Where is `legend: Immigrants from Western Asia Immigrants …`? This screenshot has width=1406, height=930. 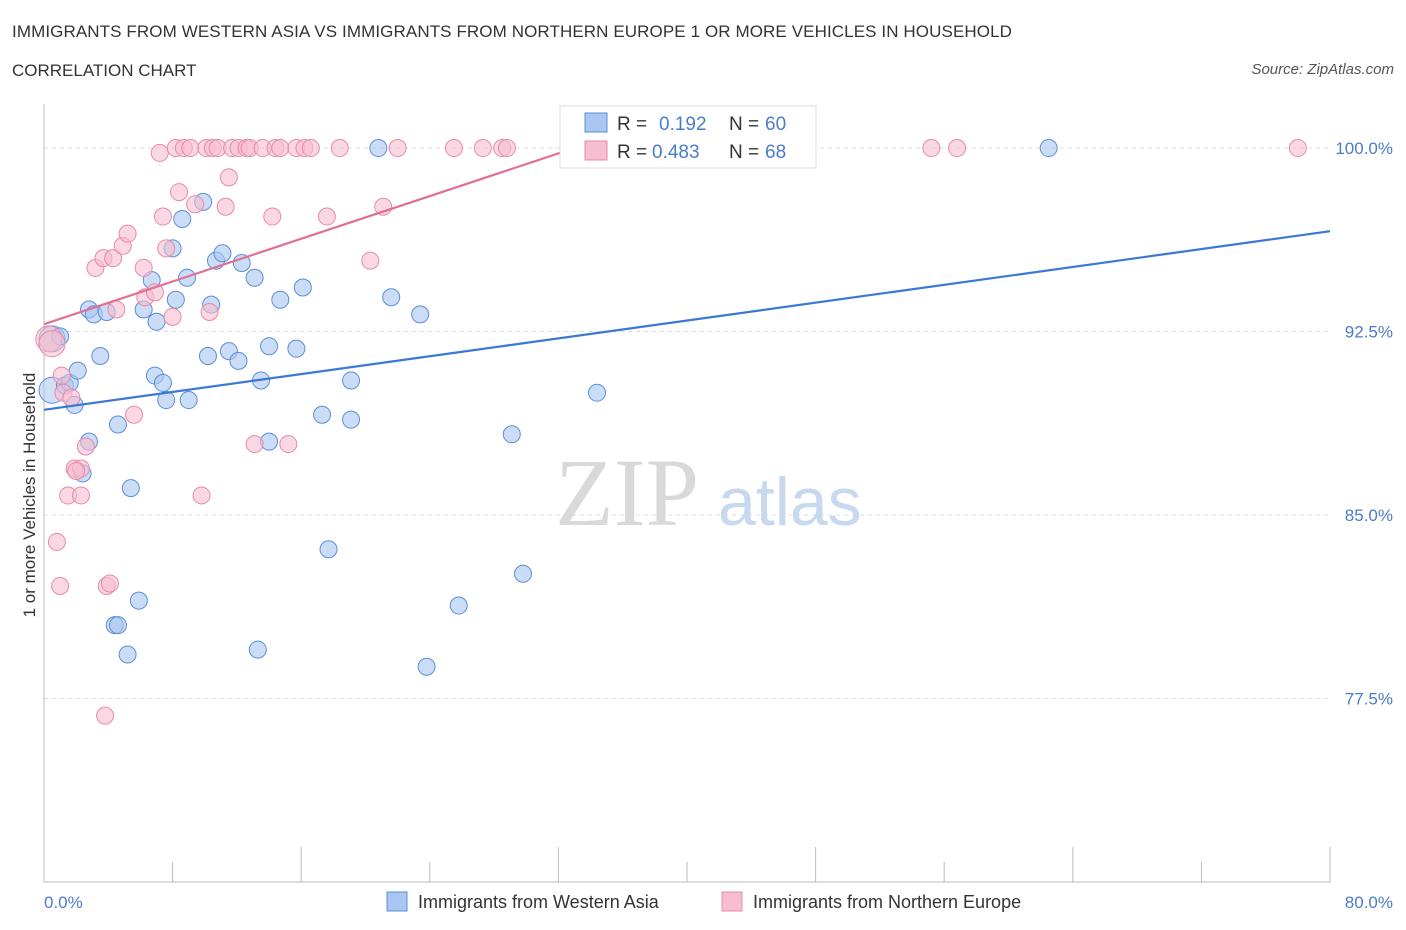 legend: Immigrants from Western Asia Immigrants … is located at coordinates (703, 901).